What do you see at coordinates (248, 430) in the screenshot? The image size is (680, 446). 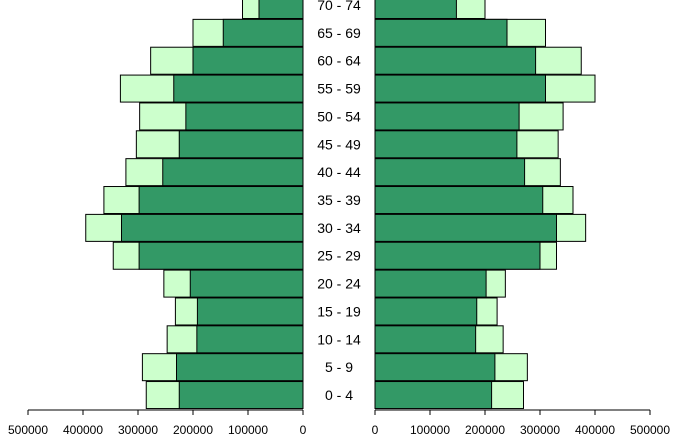 I see `left-axis-tick-label: 100000` at bounding box center [248, 430].